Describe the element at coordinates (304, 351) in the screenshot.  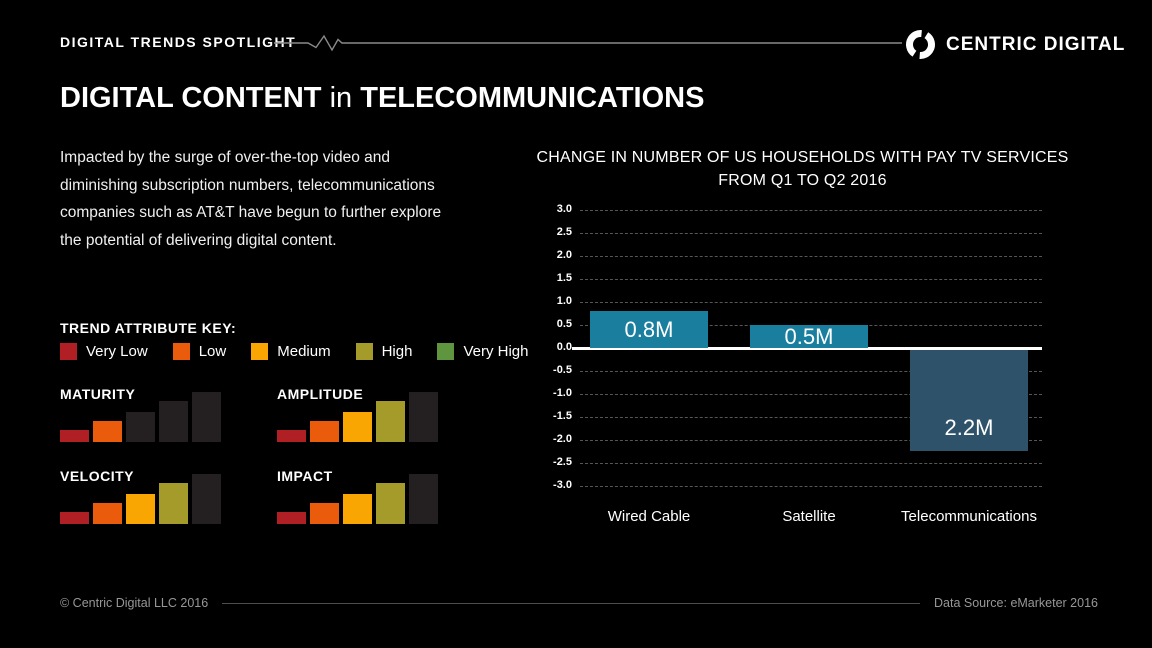
I see `trend-key-label: Medium` at that location.